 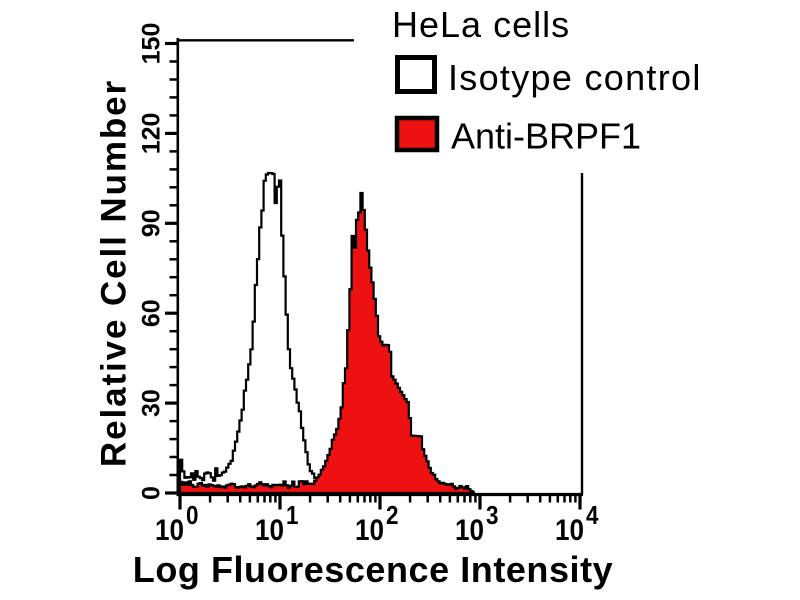 What do you see at coordinates (546, 136) in the screenshot?
I see `svg-text: Anti-BRPF1` at bounding box center [546, 136].